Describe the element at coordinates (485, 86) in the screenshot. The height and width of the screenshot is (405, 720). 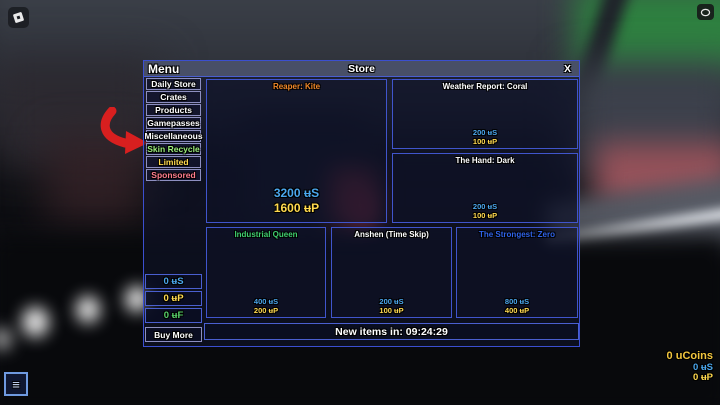
I see `item-name: Weather Report: Coral` at that location.